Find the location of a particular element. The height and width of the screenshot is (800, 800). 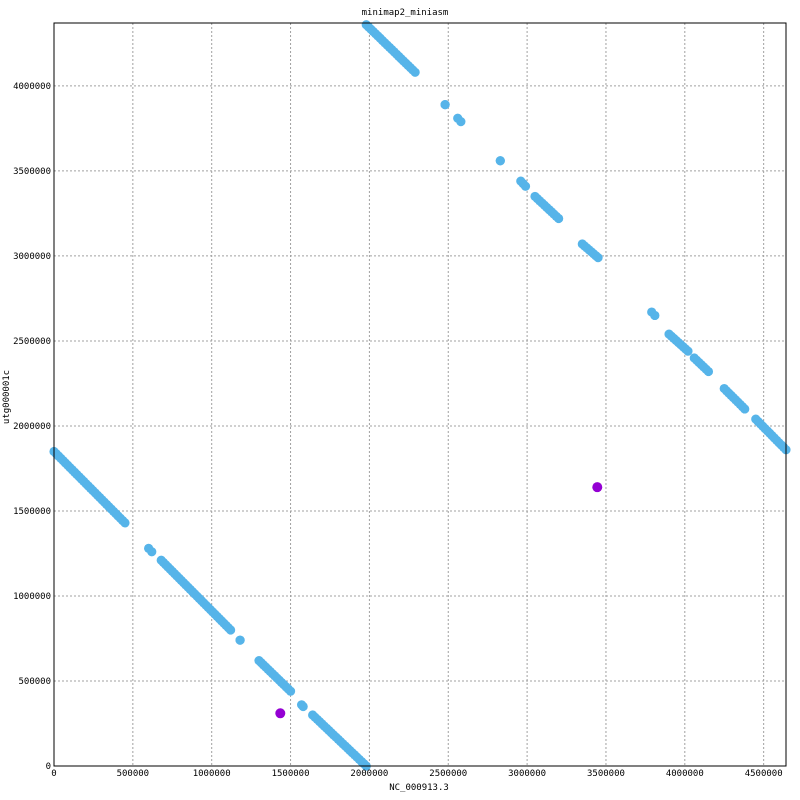

y-tick-label: 2000000 is located at coordinates (32, 427).